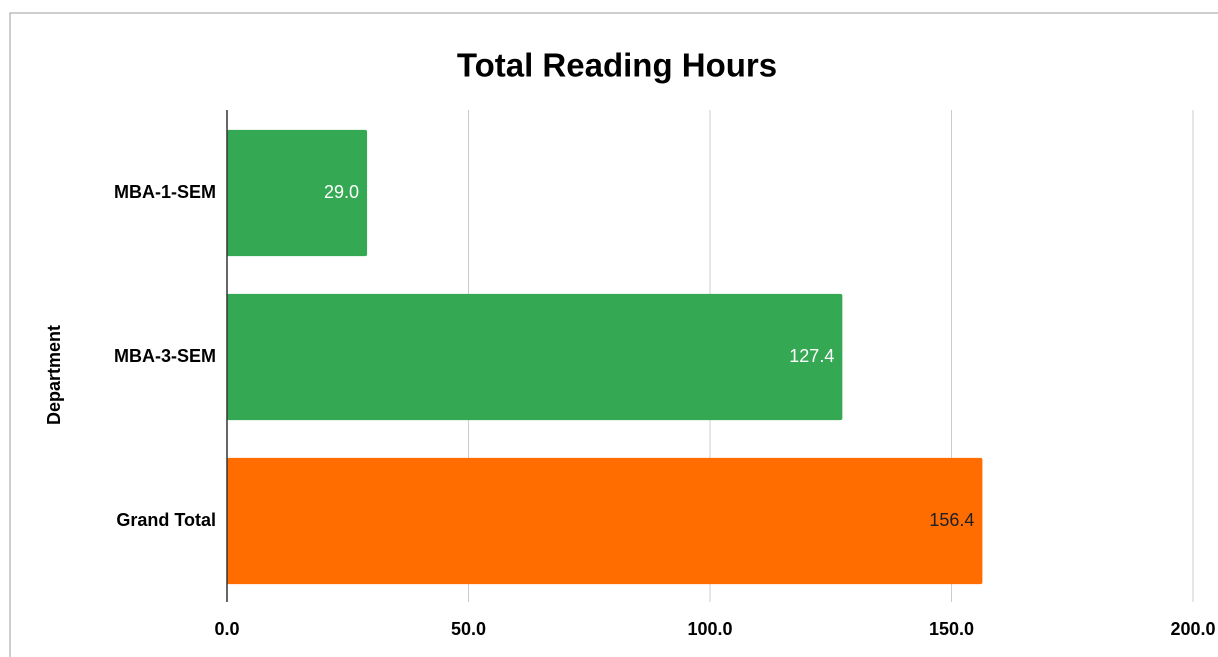 Image resolution: width=1218 pixels, height=657 pixels. I want to click on chart-title: Total Reading Hours, so click(617, 65).